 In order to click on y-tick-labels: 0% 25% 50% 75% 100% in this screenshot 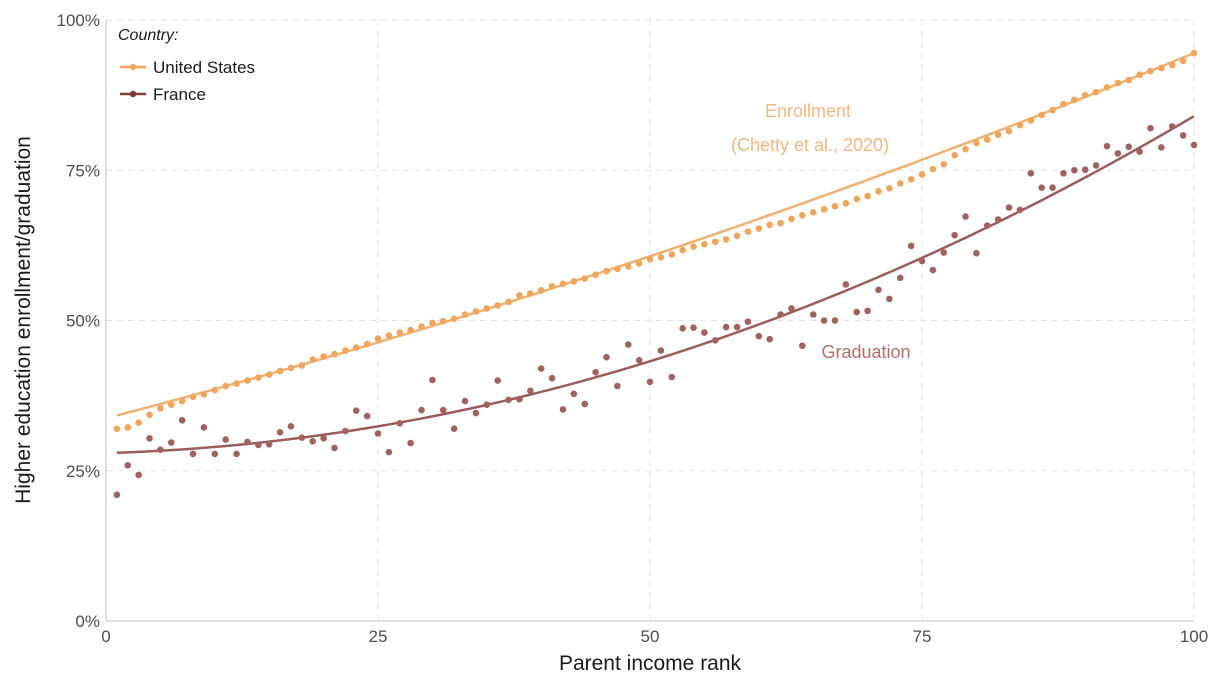, I will do `click(78, 321)`.